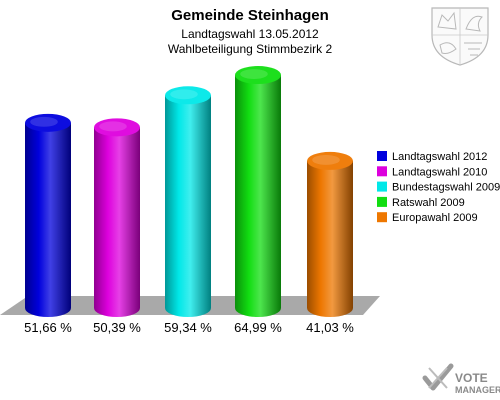 Image resolution: width=500 pixels, height=400 pixels. I want to click on chart-title: Gemeinde Steinhagen, so click(250, 15).